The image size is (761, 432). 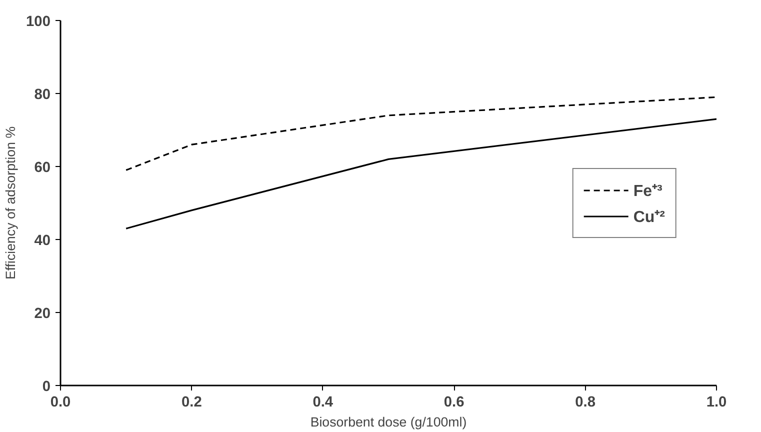 I want to click on x-tick-label: 0.6, so click(x=454, y=402).